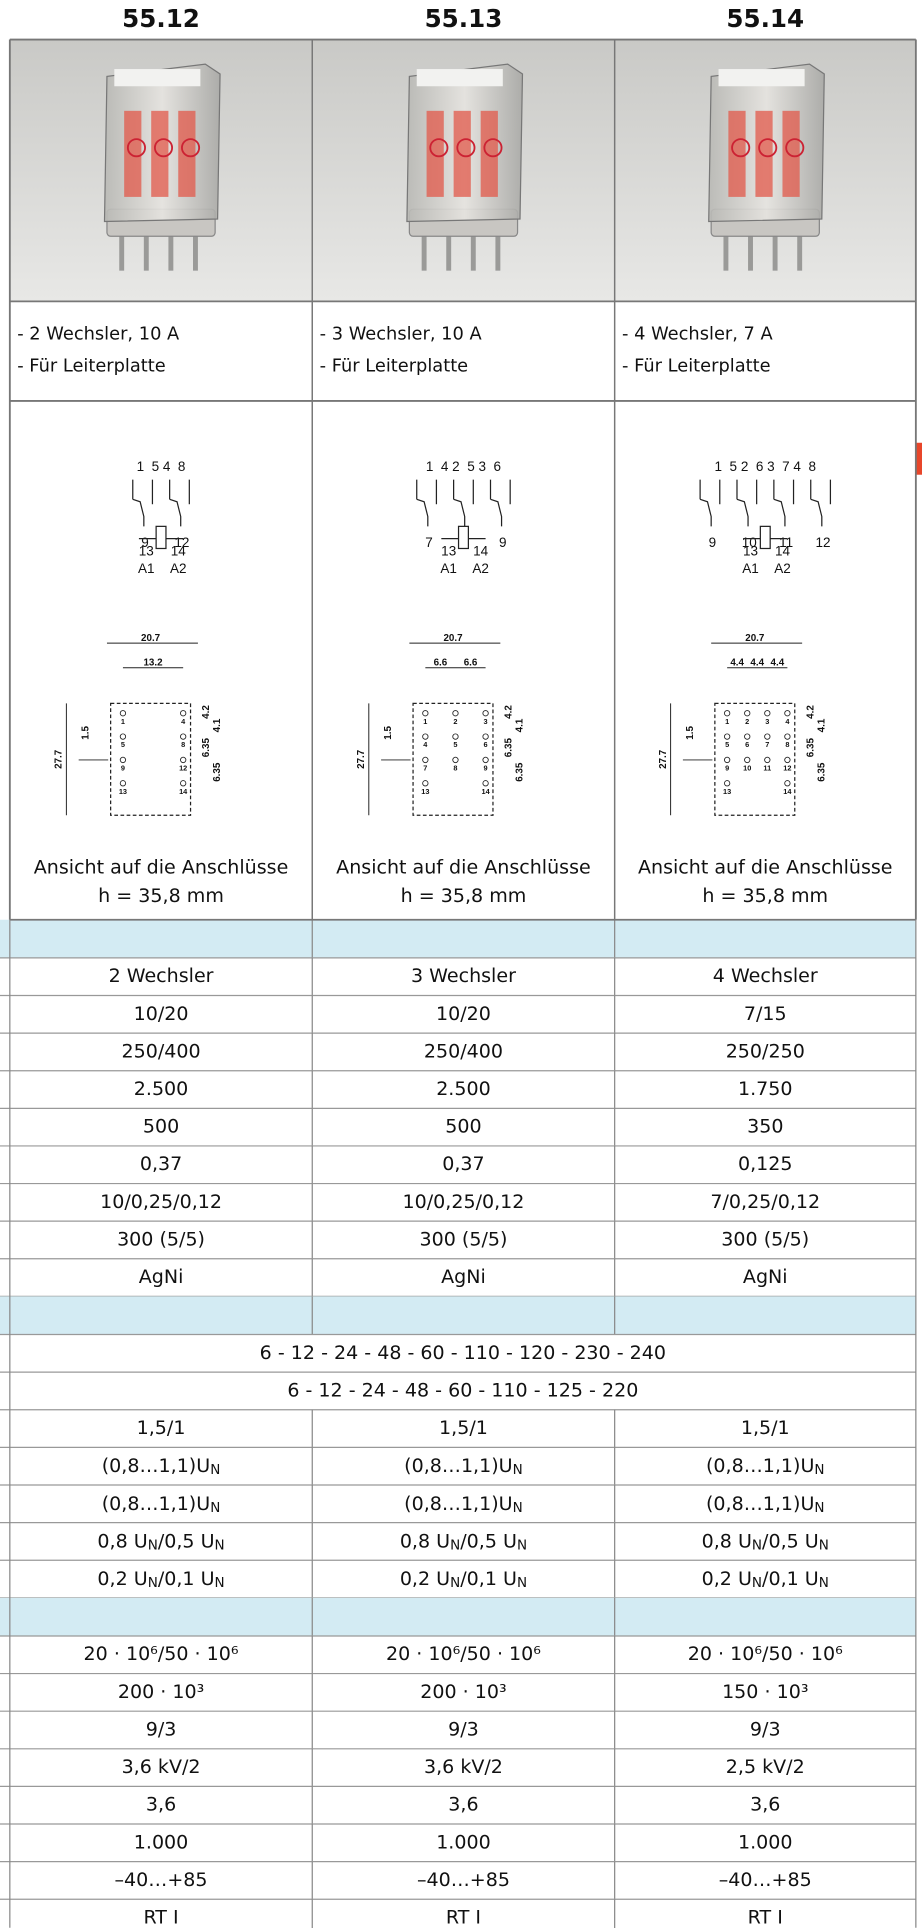  I want to click on table-cell: 20 · 10⁶/50 · 10⁶, so click(765, 1654).